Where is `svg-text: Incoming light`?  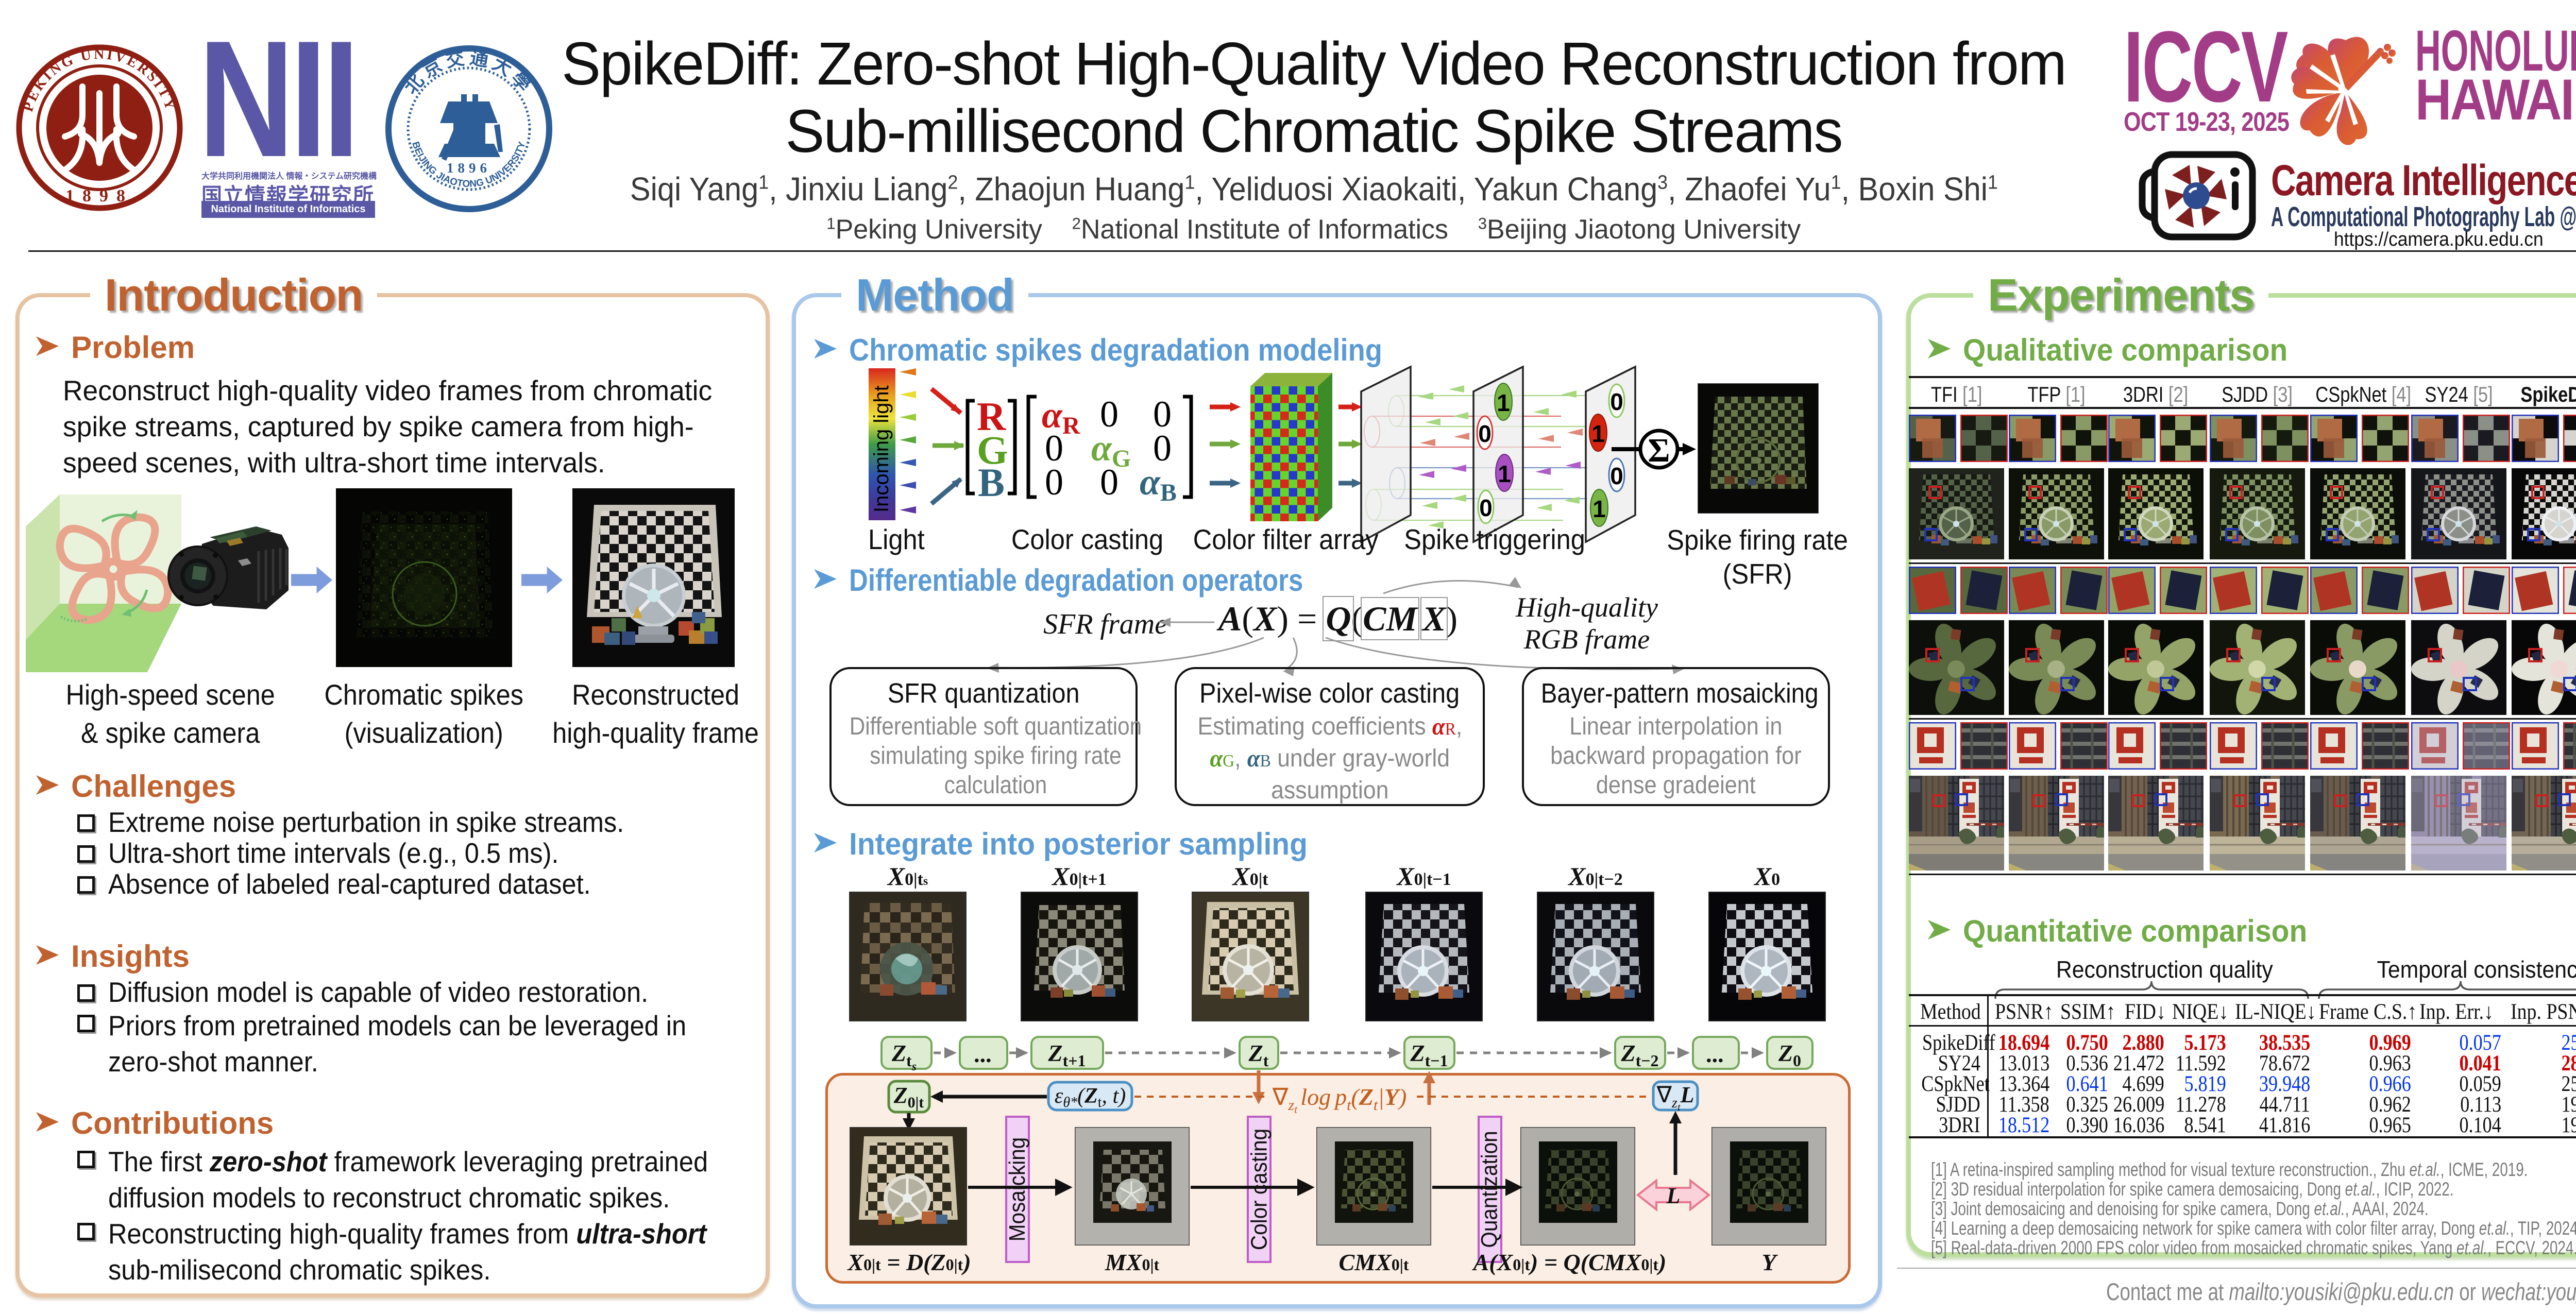 svg-text: Incoming light is located at coordinates (881, 449).